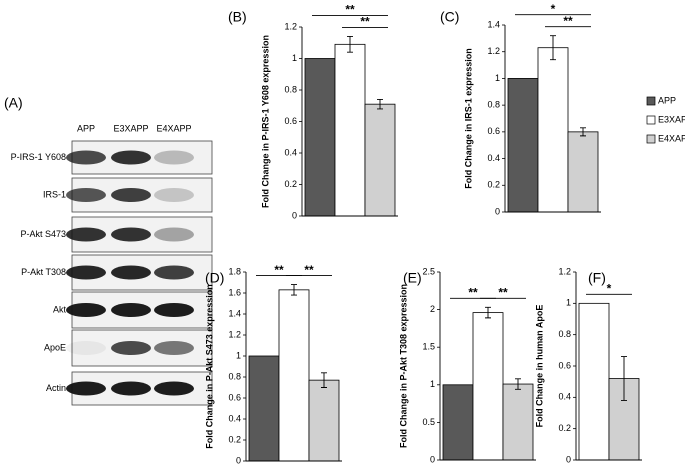 The height and width of the screenshot is (466, 685). What do you see at coordinates (671, 119) in the screenshot?
I see `legend-label: E3XAPP` at bounding box center [671, 119].